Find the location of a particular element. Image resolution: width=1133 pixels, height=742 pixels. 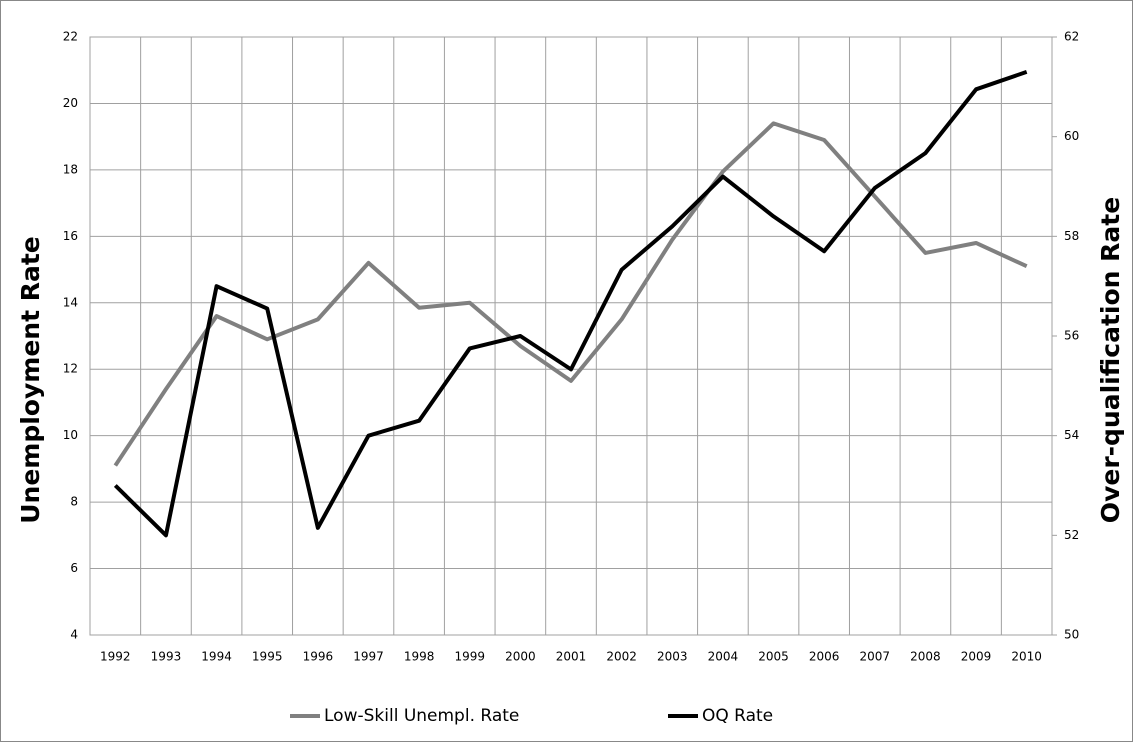

y2-tick-label: 56 is located at coordinates (1071, 336).